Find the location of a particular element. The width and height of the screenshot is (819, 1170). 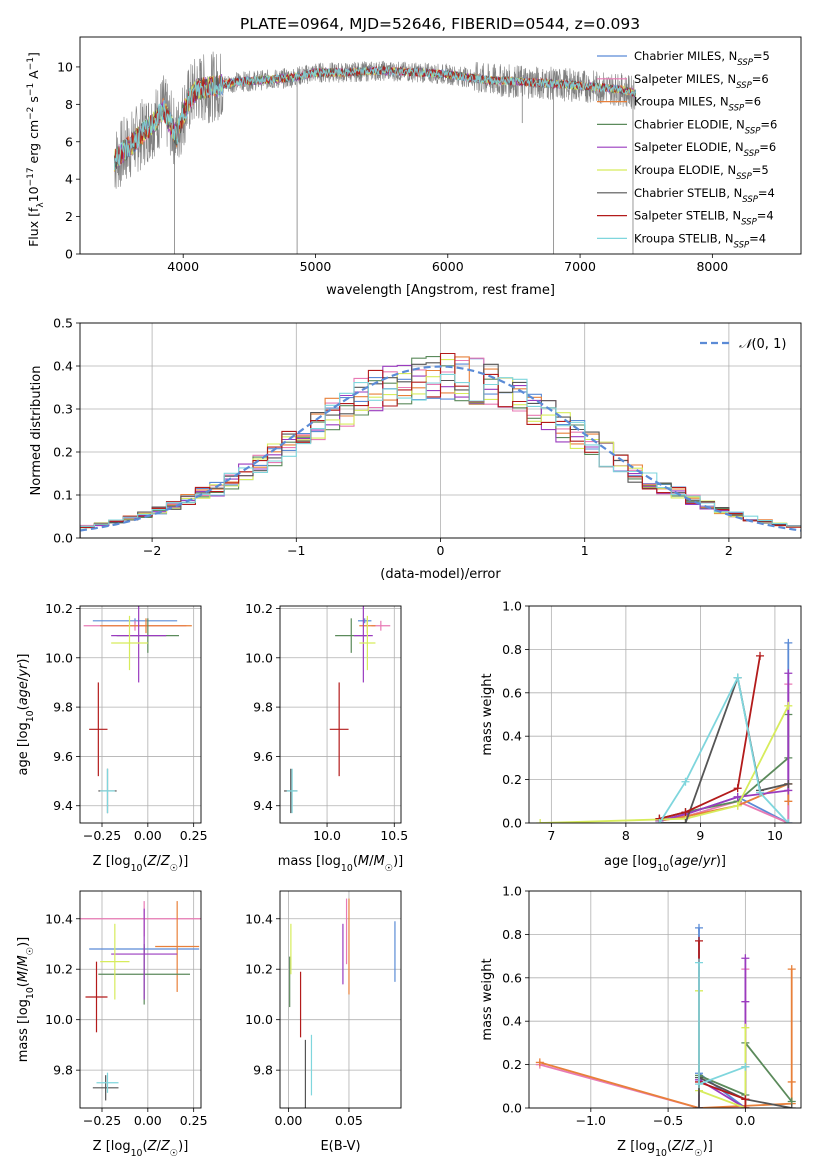

residuals-ytick-label: 0.2 is located at coordinates (63, 452).